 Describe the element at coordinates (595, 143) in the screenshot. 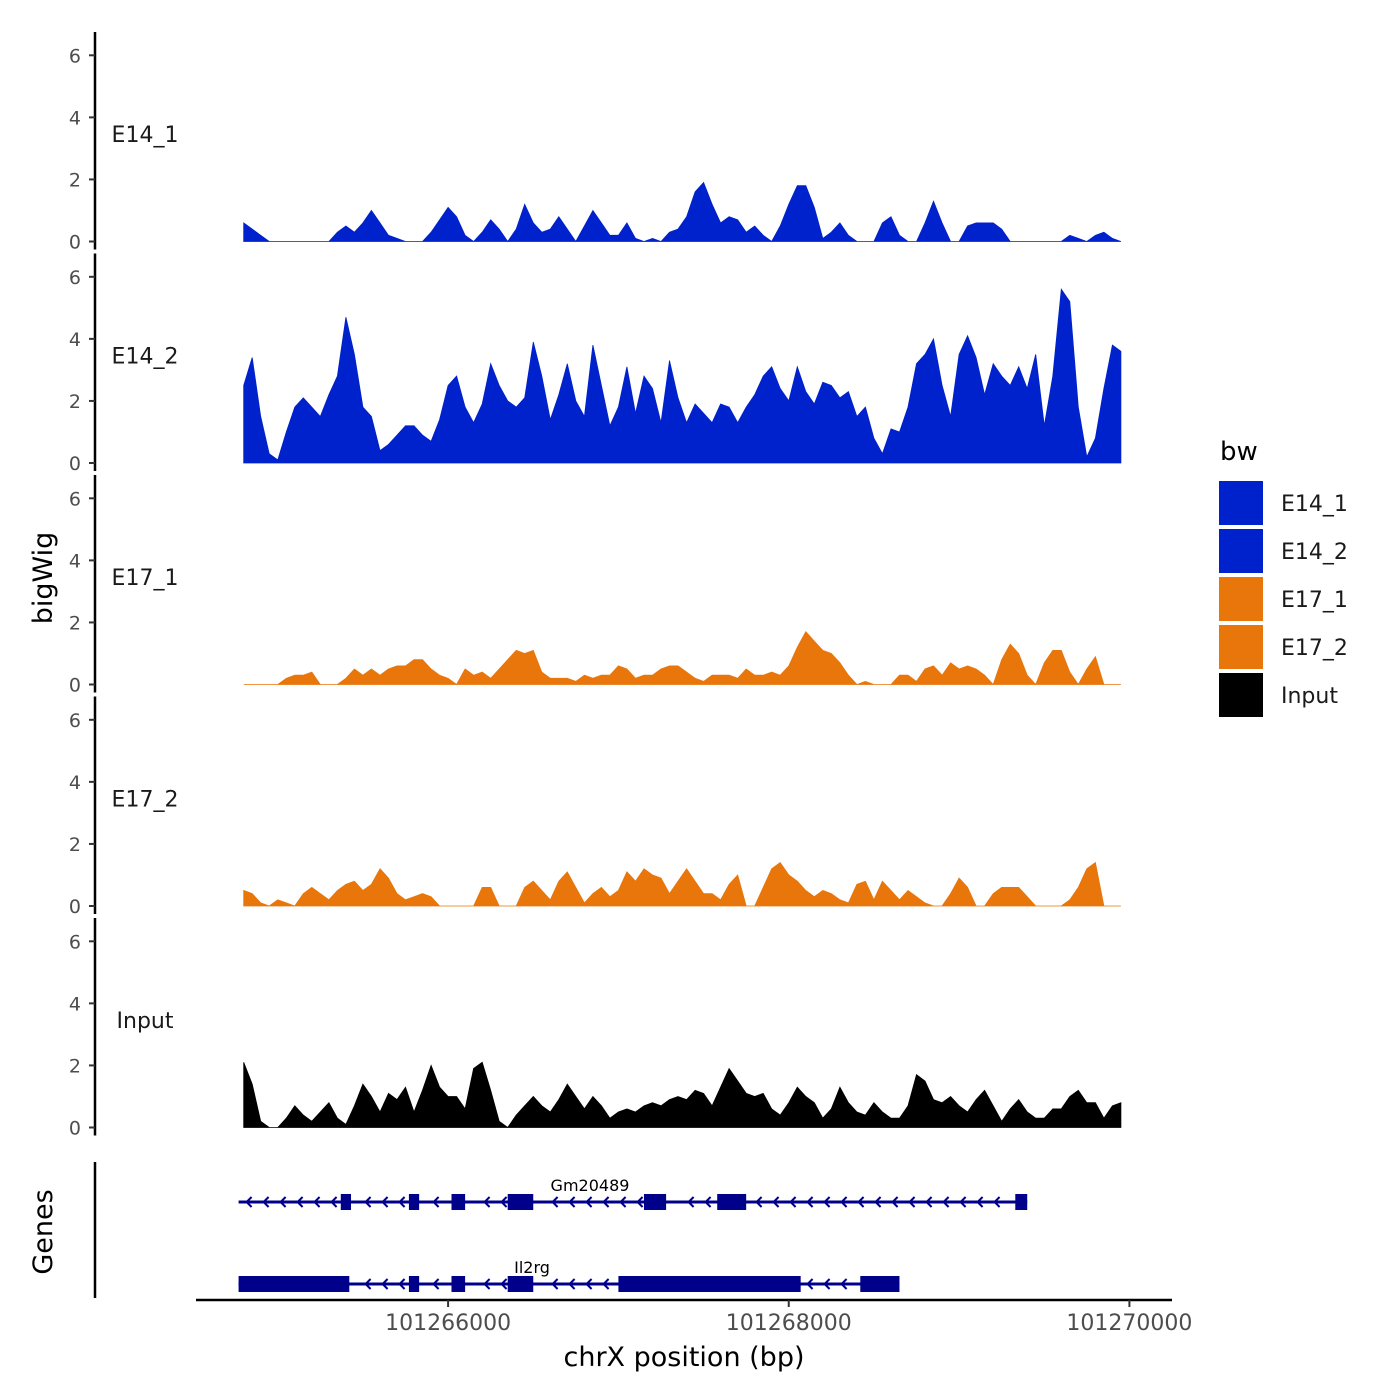

I see `track-E14_1: 0 2 4 6 E14_1` at that location.